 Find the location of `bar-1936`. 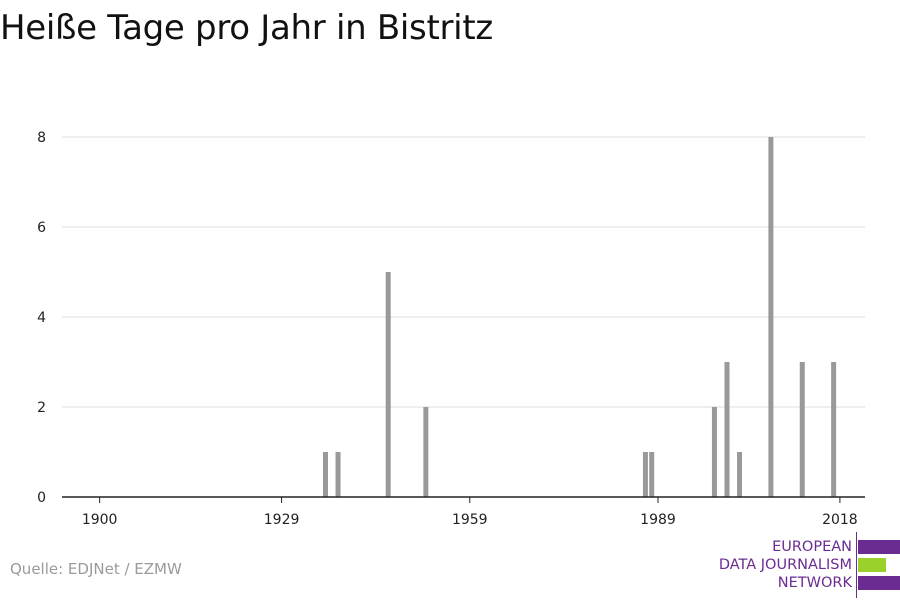

bar-1936 is located at coordinates (325, 474).